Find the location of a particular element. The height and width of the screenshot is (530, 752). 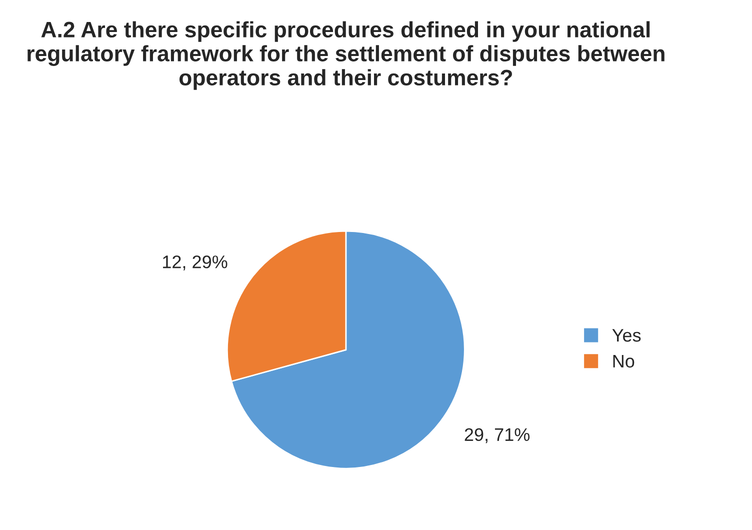

legend-label: No is located at coordinates (623, 361).